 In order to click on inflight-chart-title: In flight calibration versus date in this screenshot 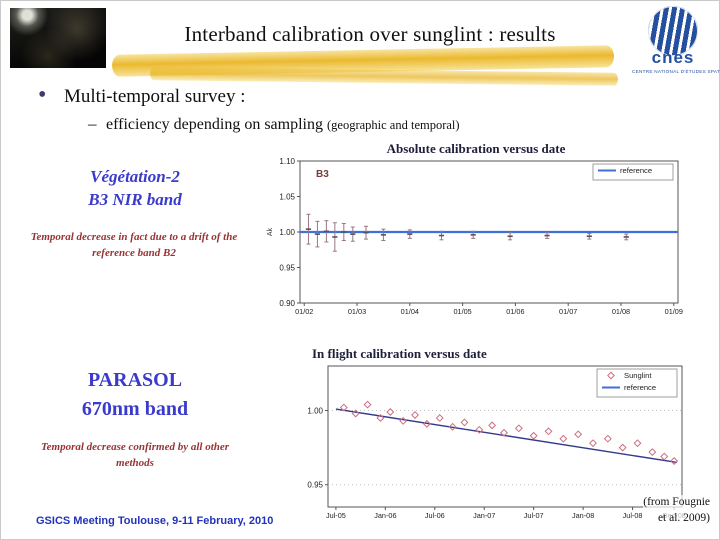, I will do `click(399, 353)`.